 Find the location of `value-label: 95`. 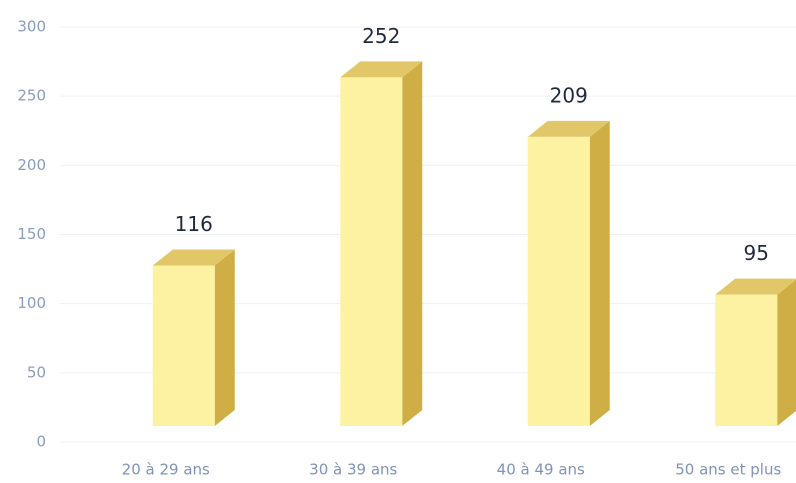

value-label: 95 is located at coordinates (756, 253).